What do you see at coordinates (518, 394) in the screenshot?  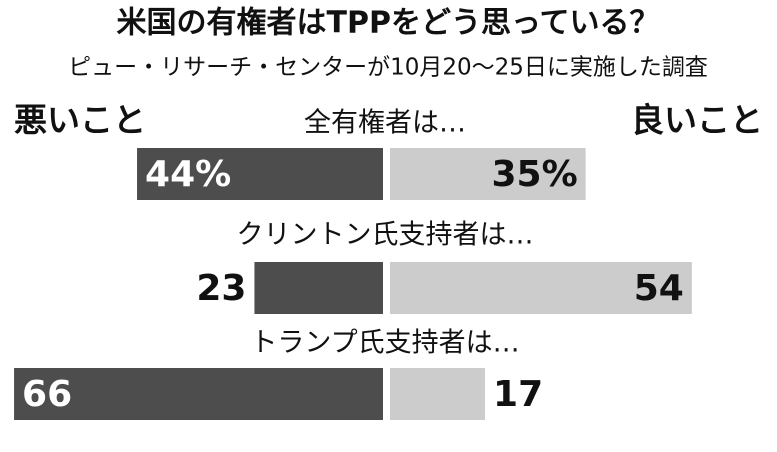 I see `value-label: 17` at bounding box center [518, 394].